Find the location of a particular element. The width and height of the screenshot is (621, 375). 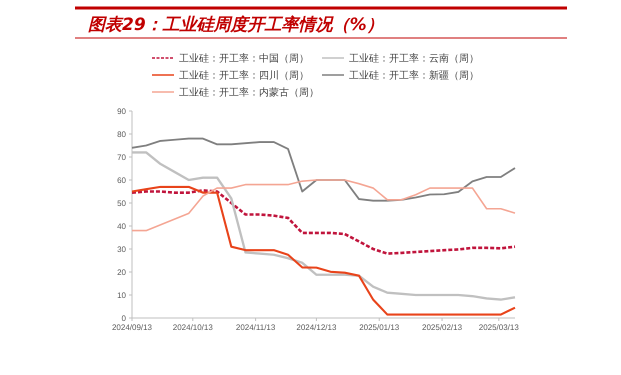

y-tick-label: 60 is located at coordinates (122, 180).